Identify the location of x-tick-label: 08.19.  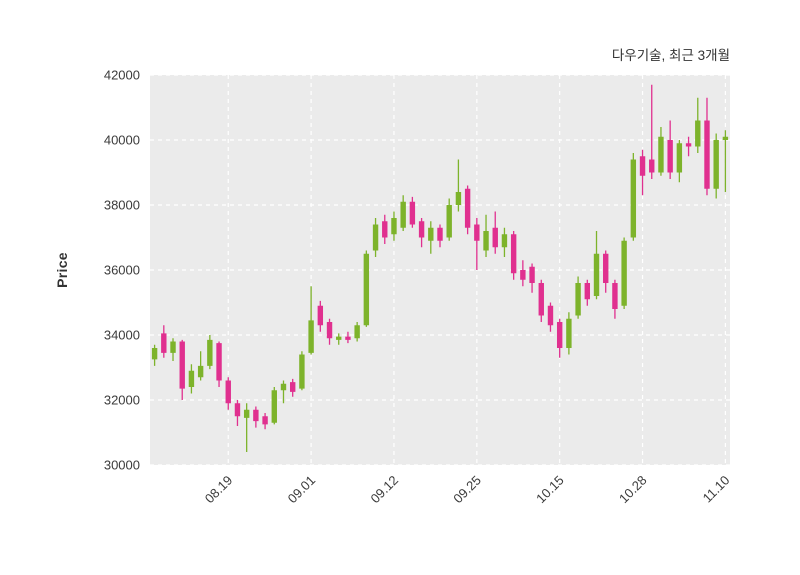
(219, 490).